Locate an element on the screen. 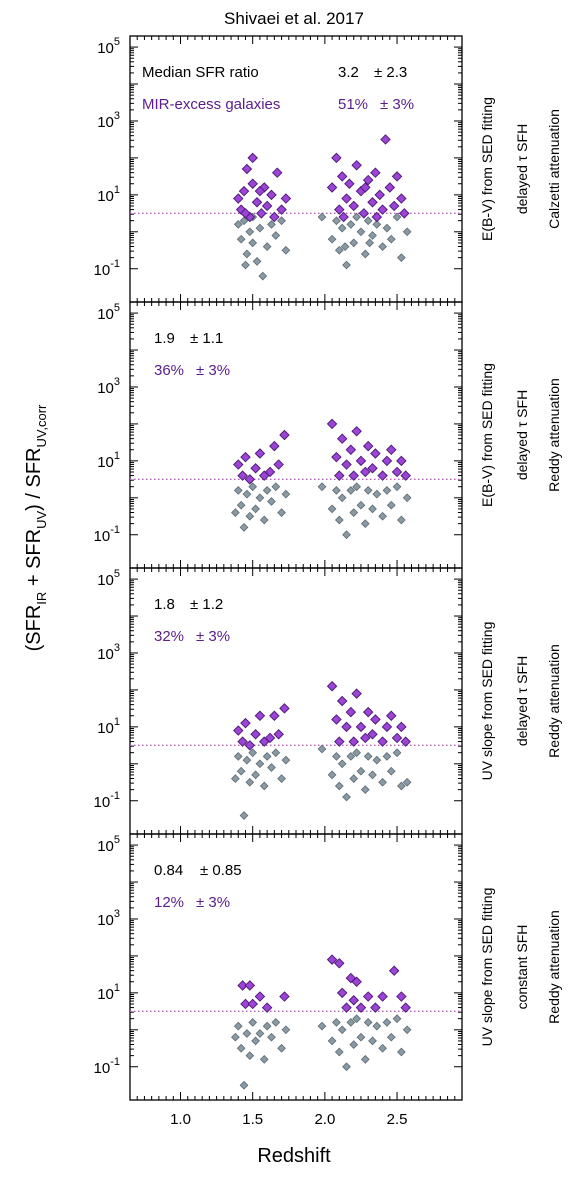 This screenshot has width=586, height=1186. x-tick-label: 2.0 is located at coordinates (324, 1119).